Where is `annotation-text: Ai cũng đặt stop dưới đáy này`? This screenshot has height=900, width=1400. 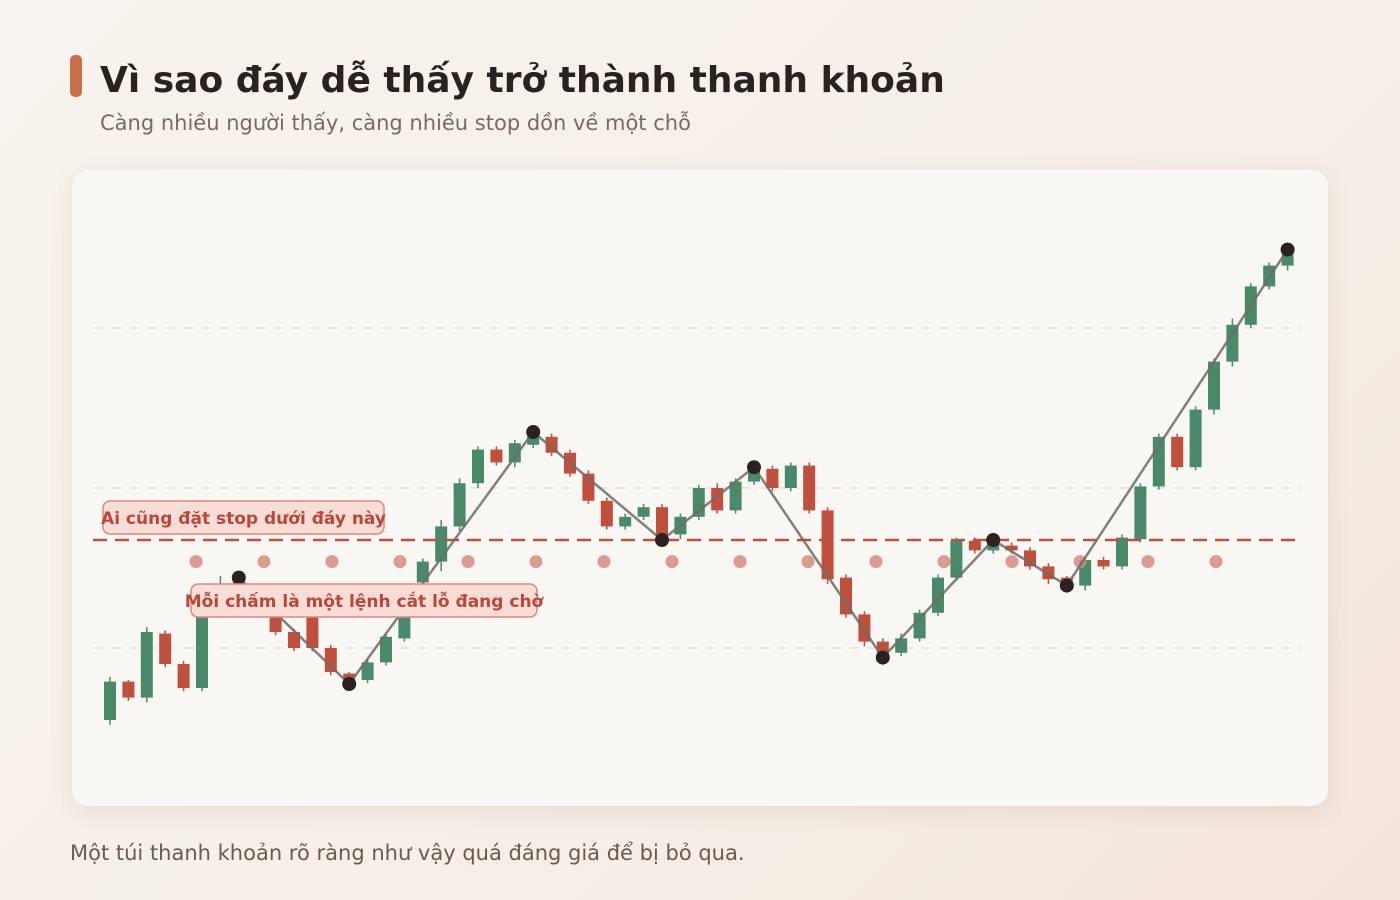
annotation-text: Ai cũng đặt stop dưới đáy này is located at coordinates (243, 519).